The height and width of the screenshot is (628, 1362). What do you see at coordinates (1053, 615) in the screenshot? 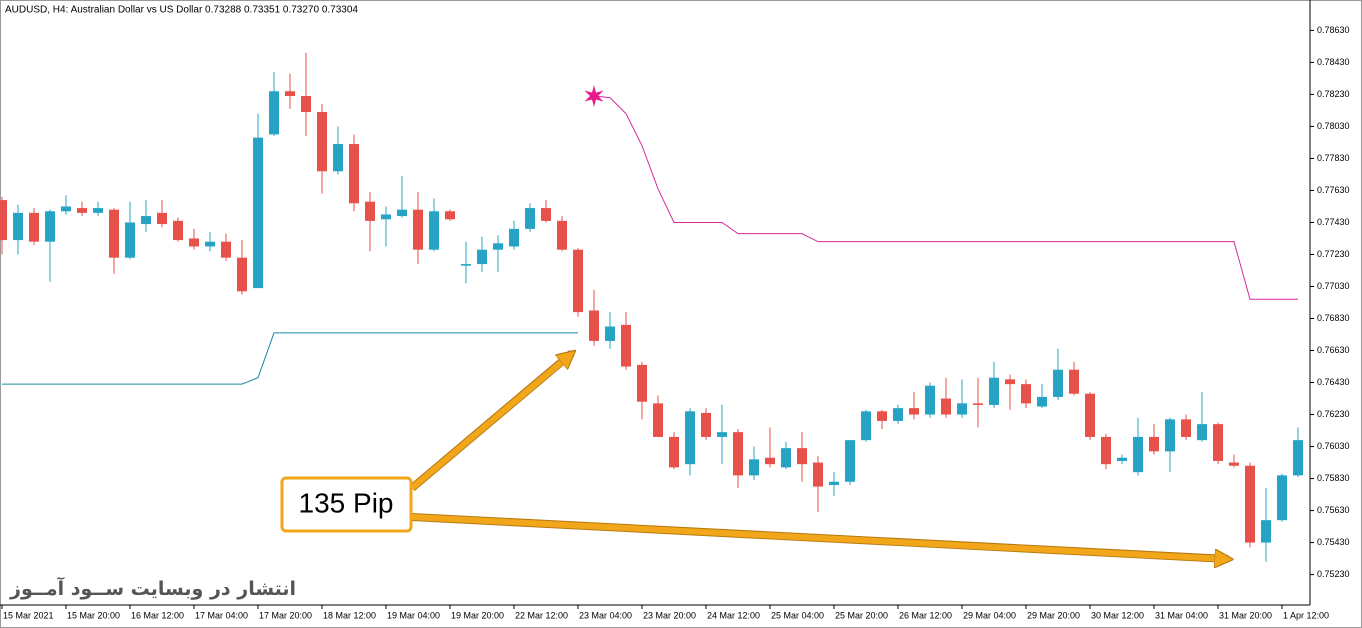
I see `x-tick-label: 29 Mar 20:00` at bounding box center [1053, 615].